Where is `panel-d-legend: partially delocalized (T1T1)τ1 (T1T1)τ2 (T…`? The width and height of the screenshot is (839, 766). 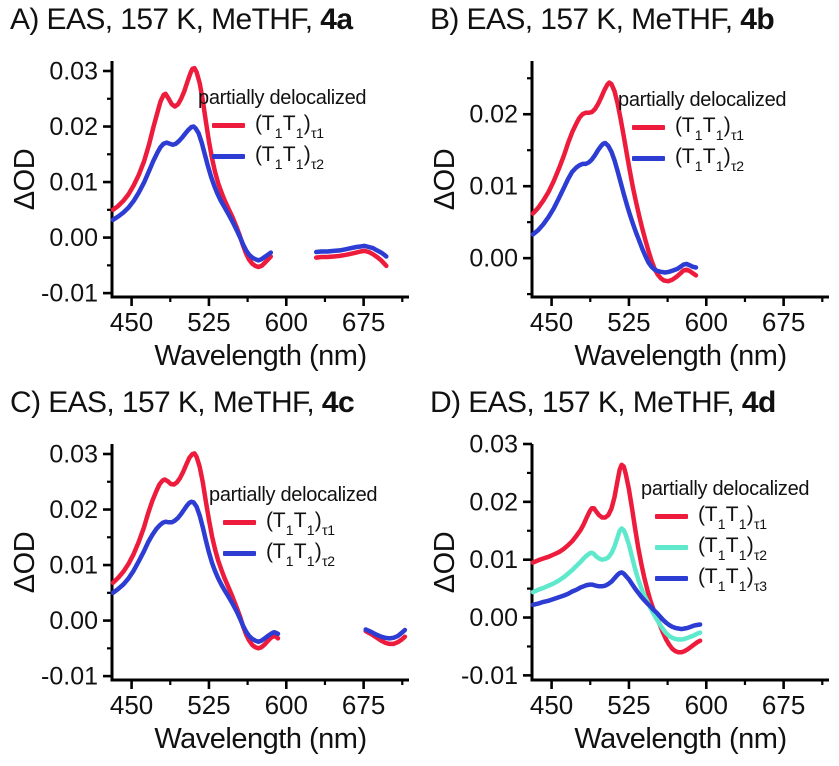 panel-d-legend: partially delocalized (T1T1)τ1 (T1T1)τ2 (T… is located at coordinates (725, 535).